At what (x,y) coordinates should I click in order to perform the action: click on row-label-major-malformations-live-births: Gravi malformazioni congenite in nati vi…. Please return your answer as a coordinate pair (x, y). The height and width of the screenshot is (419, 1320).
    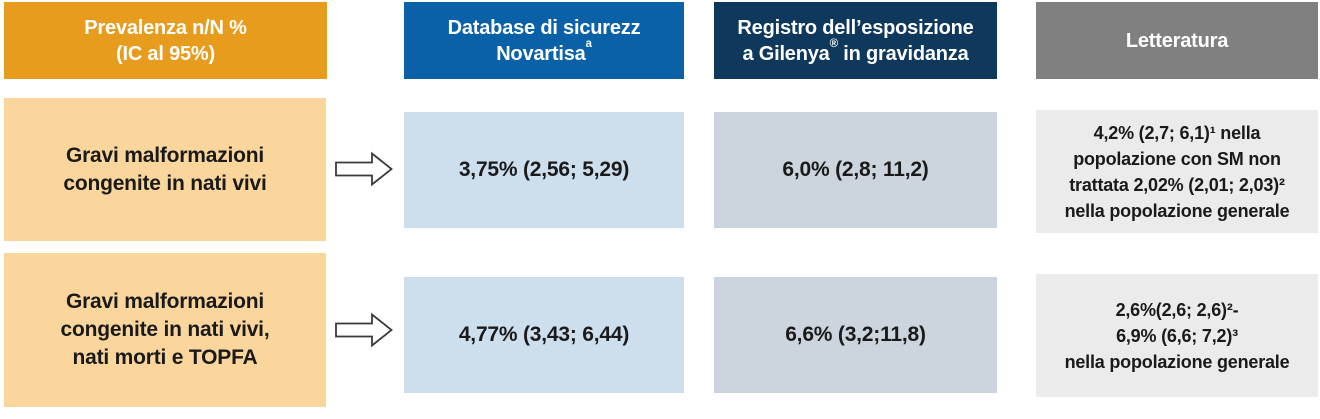
    Looking at the image, I should click on (165, 169).